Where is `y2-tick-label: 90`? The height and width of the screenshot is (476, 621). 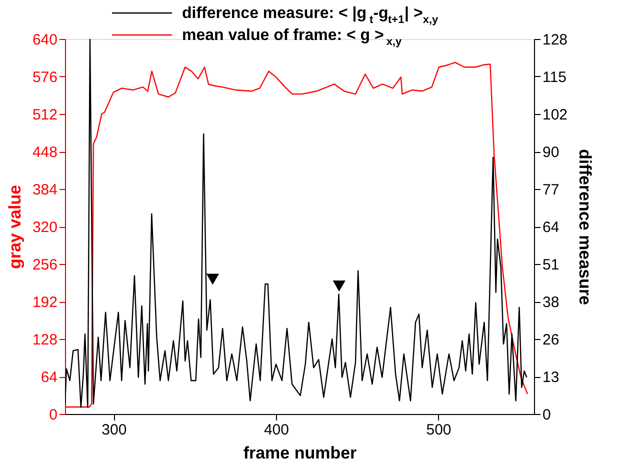
y2-tick-label: 90 is located at coordinates (551, 152).